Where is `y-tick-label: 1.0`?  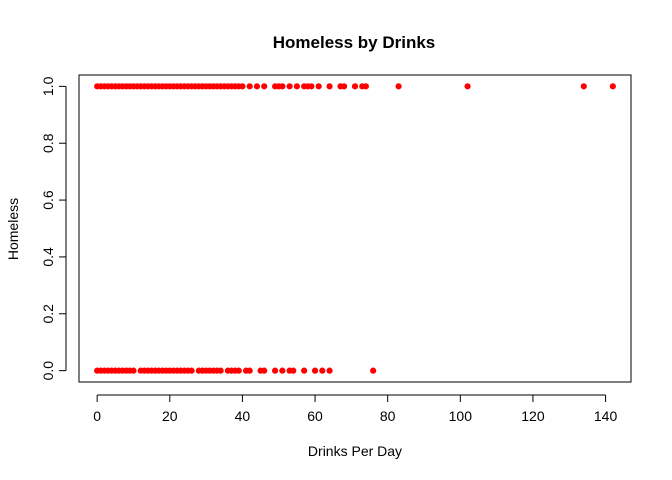
y-tick-label: 1.0 is located at coordinates (48, 86).